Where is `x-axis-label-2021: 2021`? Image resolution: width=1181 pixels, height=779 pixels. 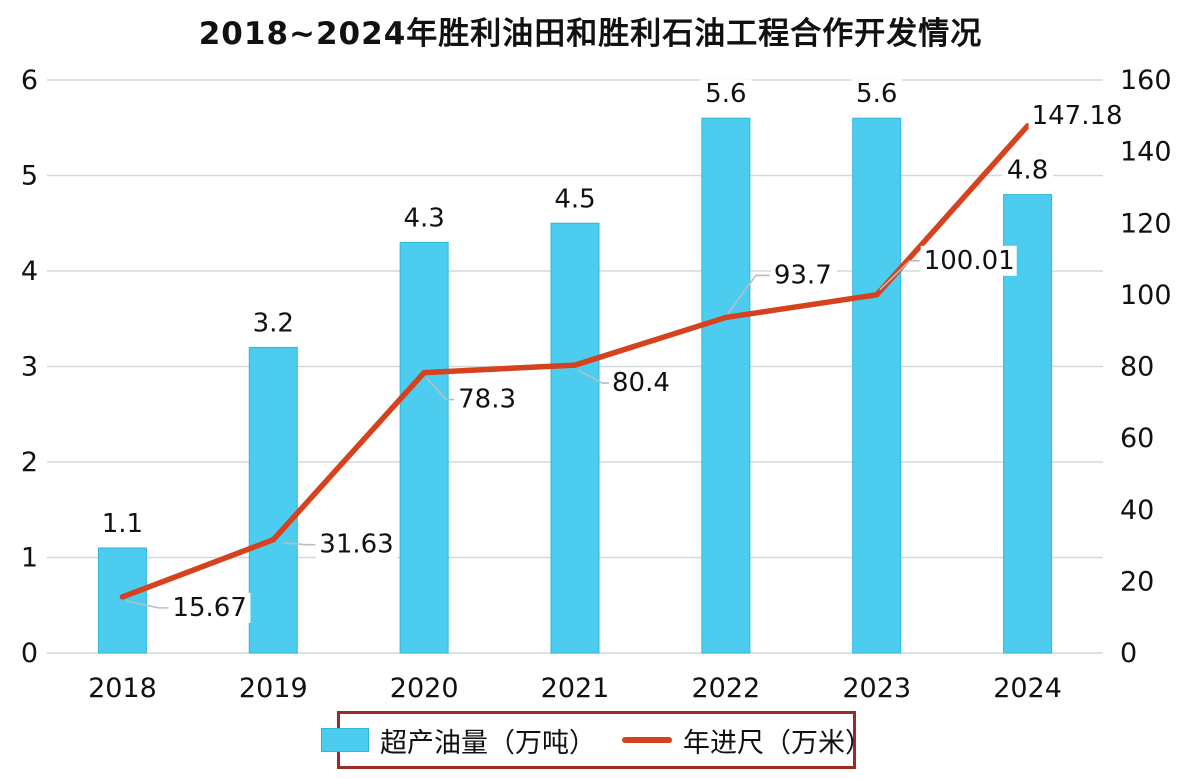
x-axis-label-2021: 2021 is located at coordinates (575, 688).